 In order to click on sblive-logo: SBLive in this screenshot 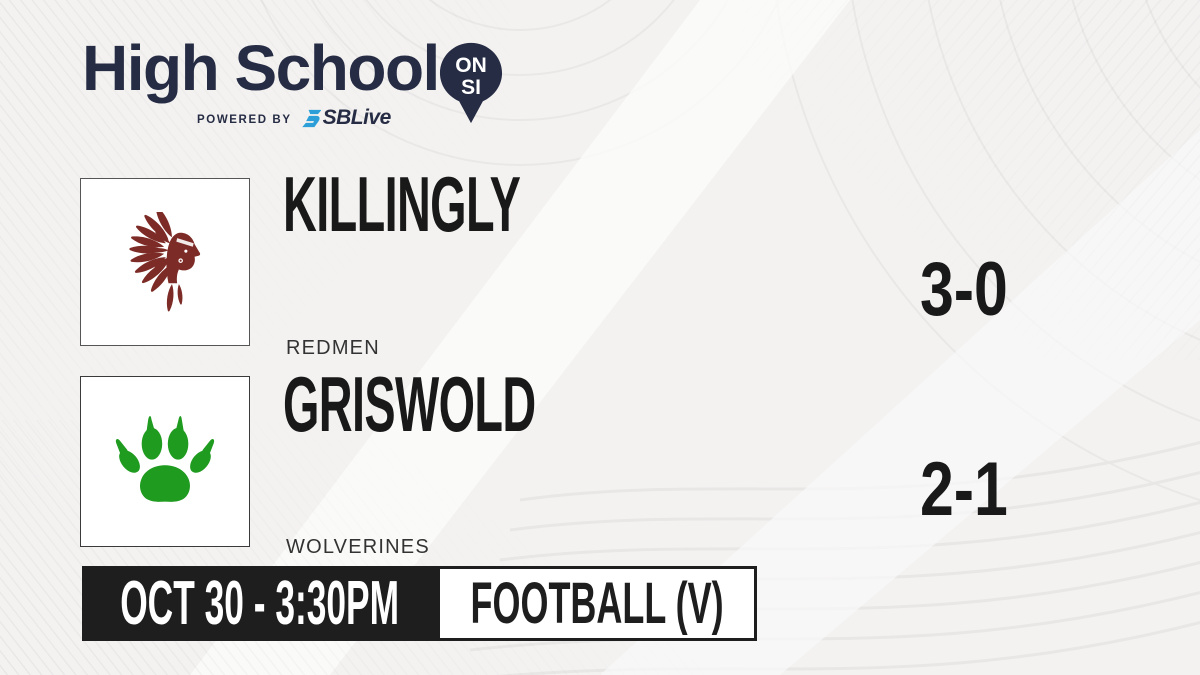, I will do `click(346, 118)`.